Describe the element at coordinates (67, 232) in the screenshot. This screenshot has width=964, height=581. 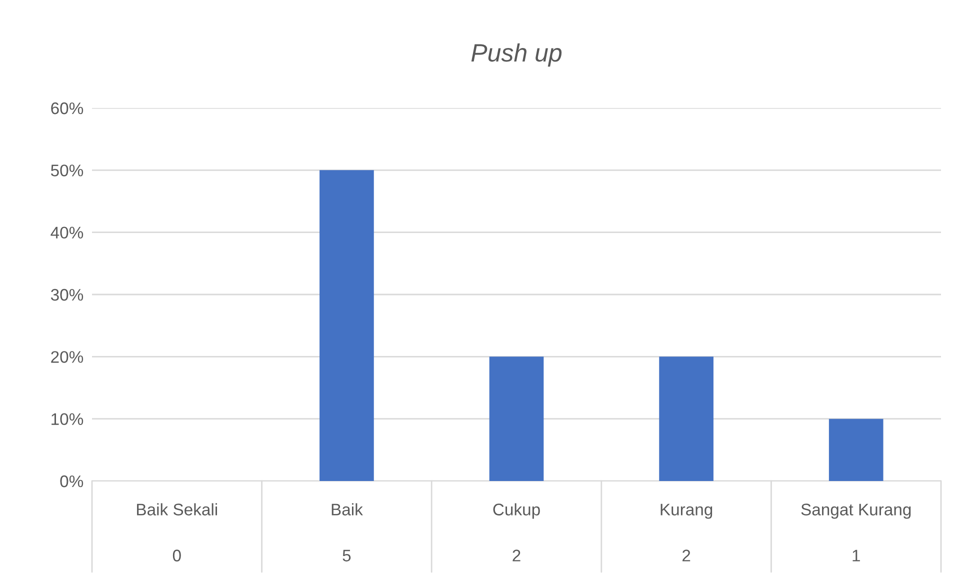
I see `y-tick-label: 40%` at that location.